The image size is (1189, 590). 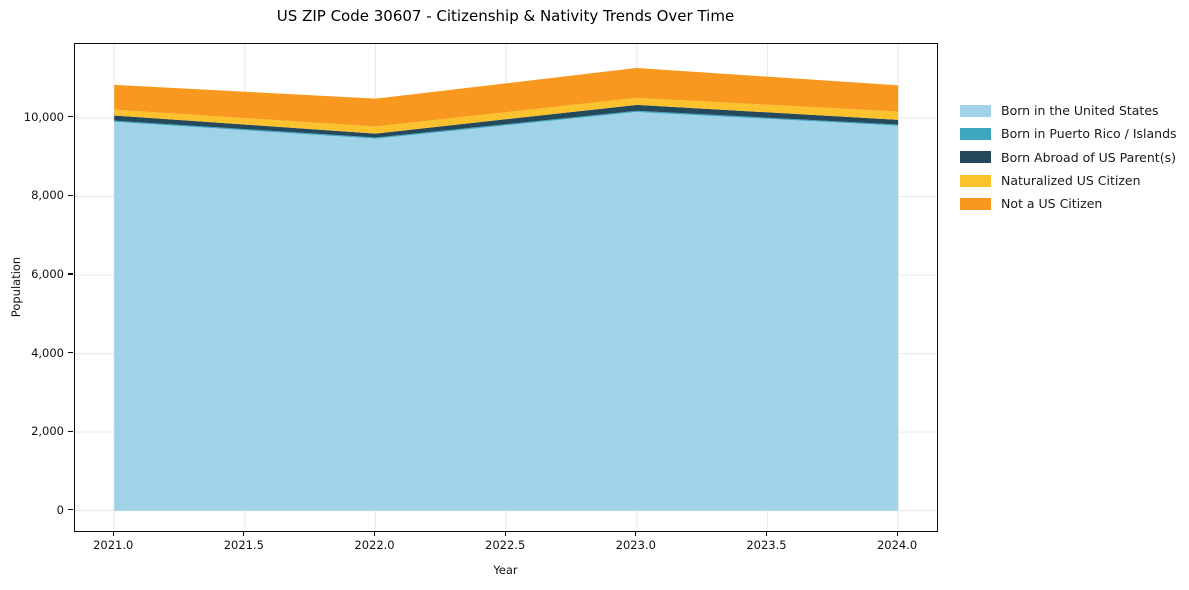 What do you see at coordinates (897, 545) in the screenshot?
I see `x-tick-label: 2024.0` at bounding box center [897, 545].